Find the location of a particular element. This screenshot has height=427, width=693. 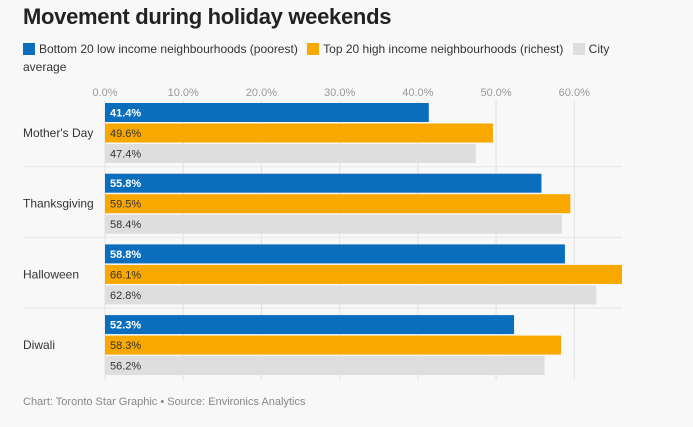

bar-value-label: 49.6% is located at coordinates (125, 134).